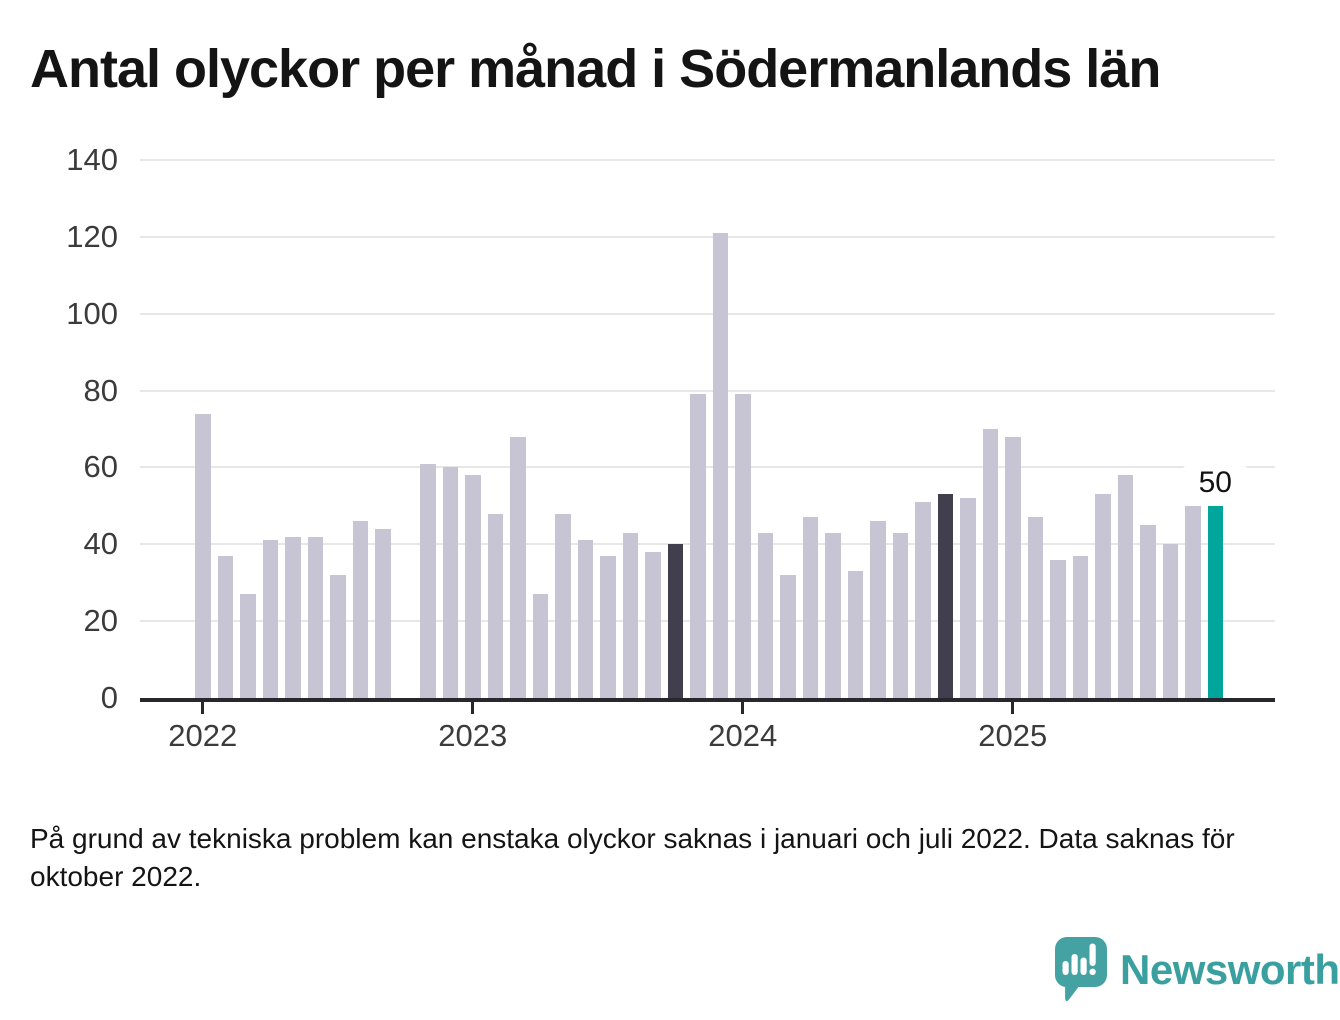  Describe the element at coordinates (203, 735) in the screenshot. I see `x-axis-year-label-2022: 2022` at that location.